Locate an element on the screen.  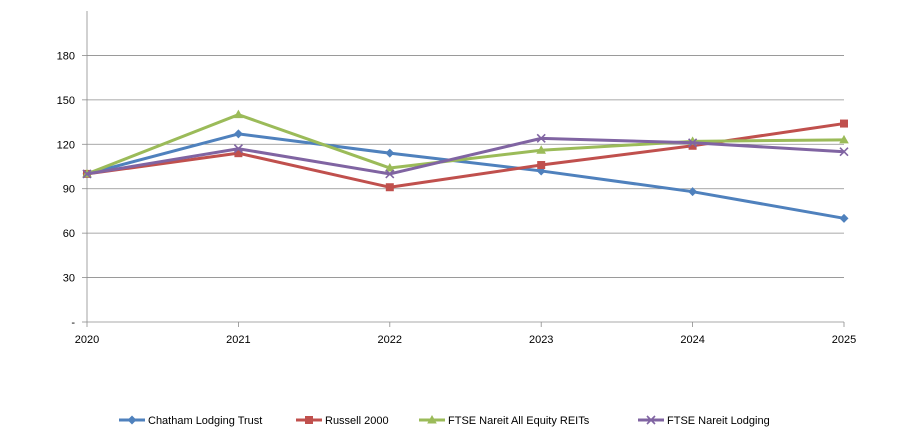
y-tick-label: 120 is located at coordinates (66, 145).